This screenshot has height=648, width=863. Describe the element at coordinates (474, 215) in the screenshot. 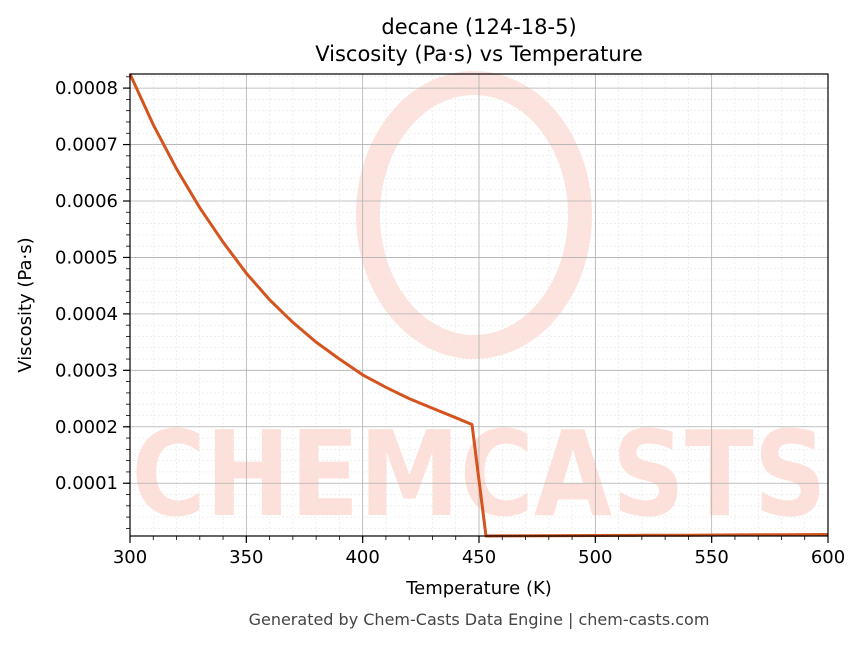

I see `watermark-ring` at that location.